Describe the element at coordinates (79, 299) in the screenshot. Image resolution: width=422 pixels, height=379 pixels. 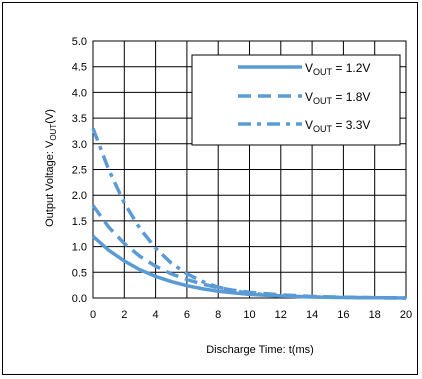
I see `y-tick-label: 0.0` at that location.